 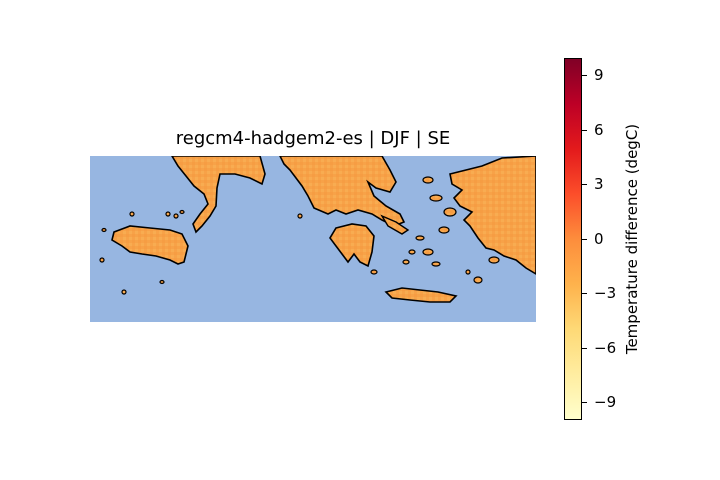 I want to click on tick-label: −3, so click(x=605, y=293).